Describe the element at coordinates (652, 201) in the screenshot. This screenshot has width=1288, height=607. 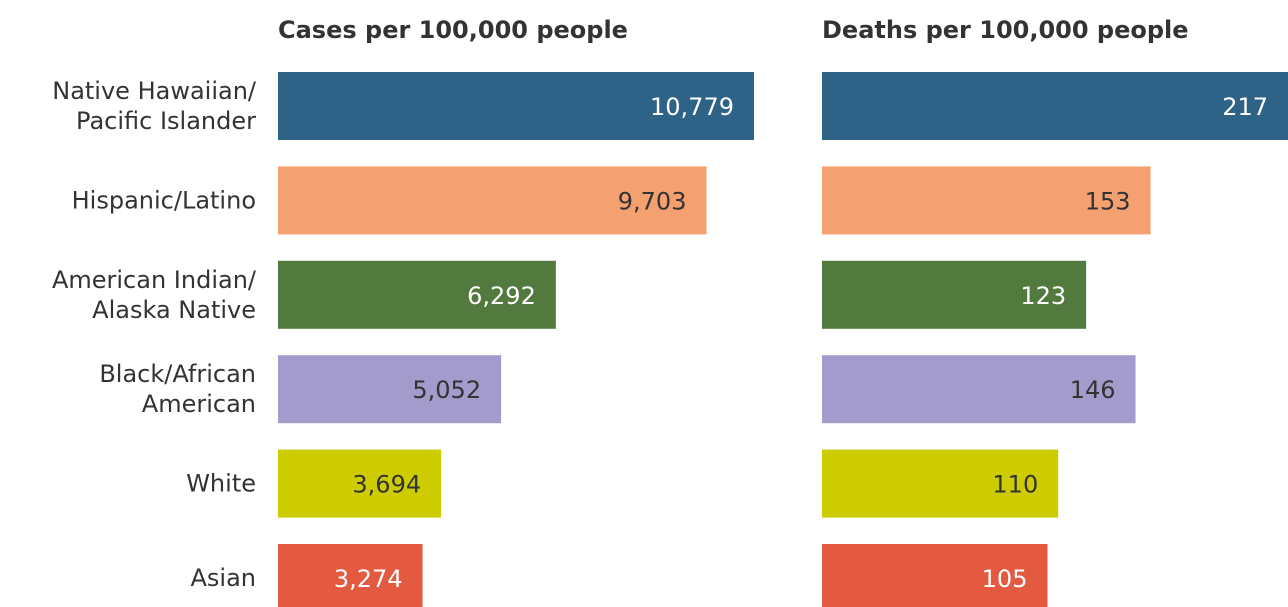
I see `value-label: 9,703` at that location.